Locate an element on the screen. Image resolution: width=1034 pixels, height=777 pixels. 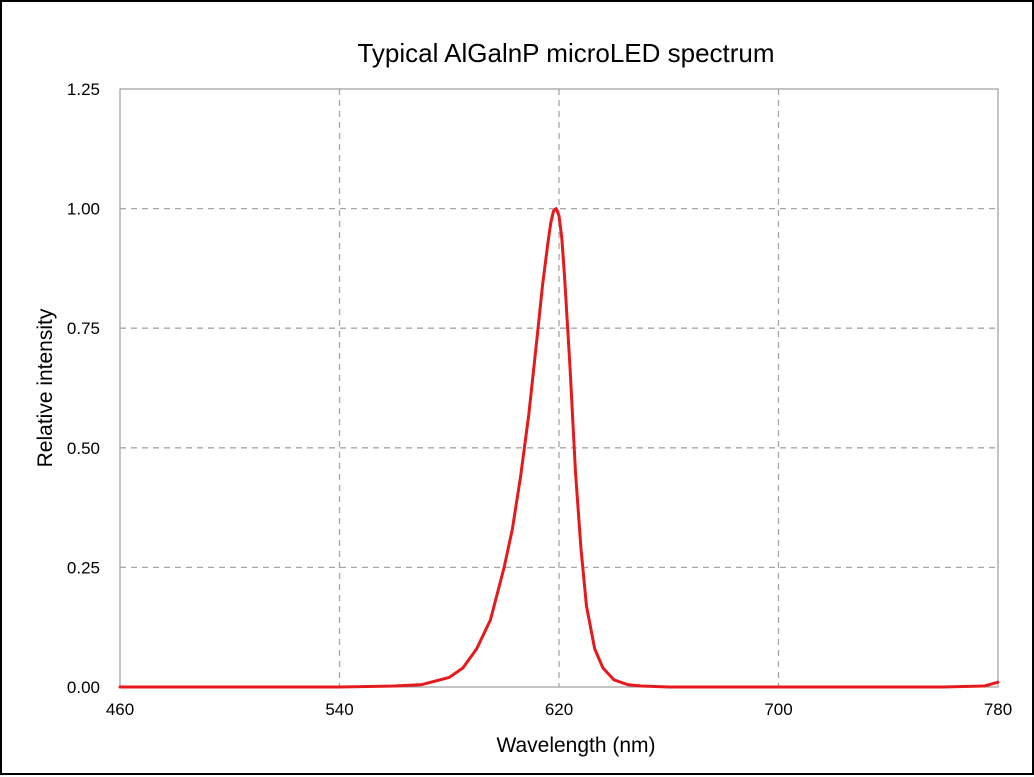
x-tick-label: 460 is located at coordinates (120, 709).